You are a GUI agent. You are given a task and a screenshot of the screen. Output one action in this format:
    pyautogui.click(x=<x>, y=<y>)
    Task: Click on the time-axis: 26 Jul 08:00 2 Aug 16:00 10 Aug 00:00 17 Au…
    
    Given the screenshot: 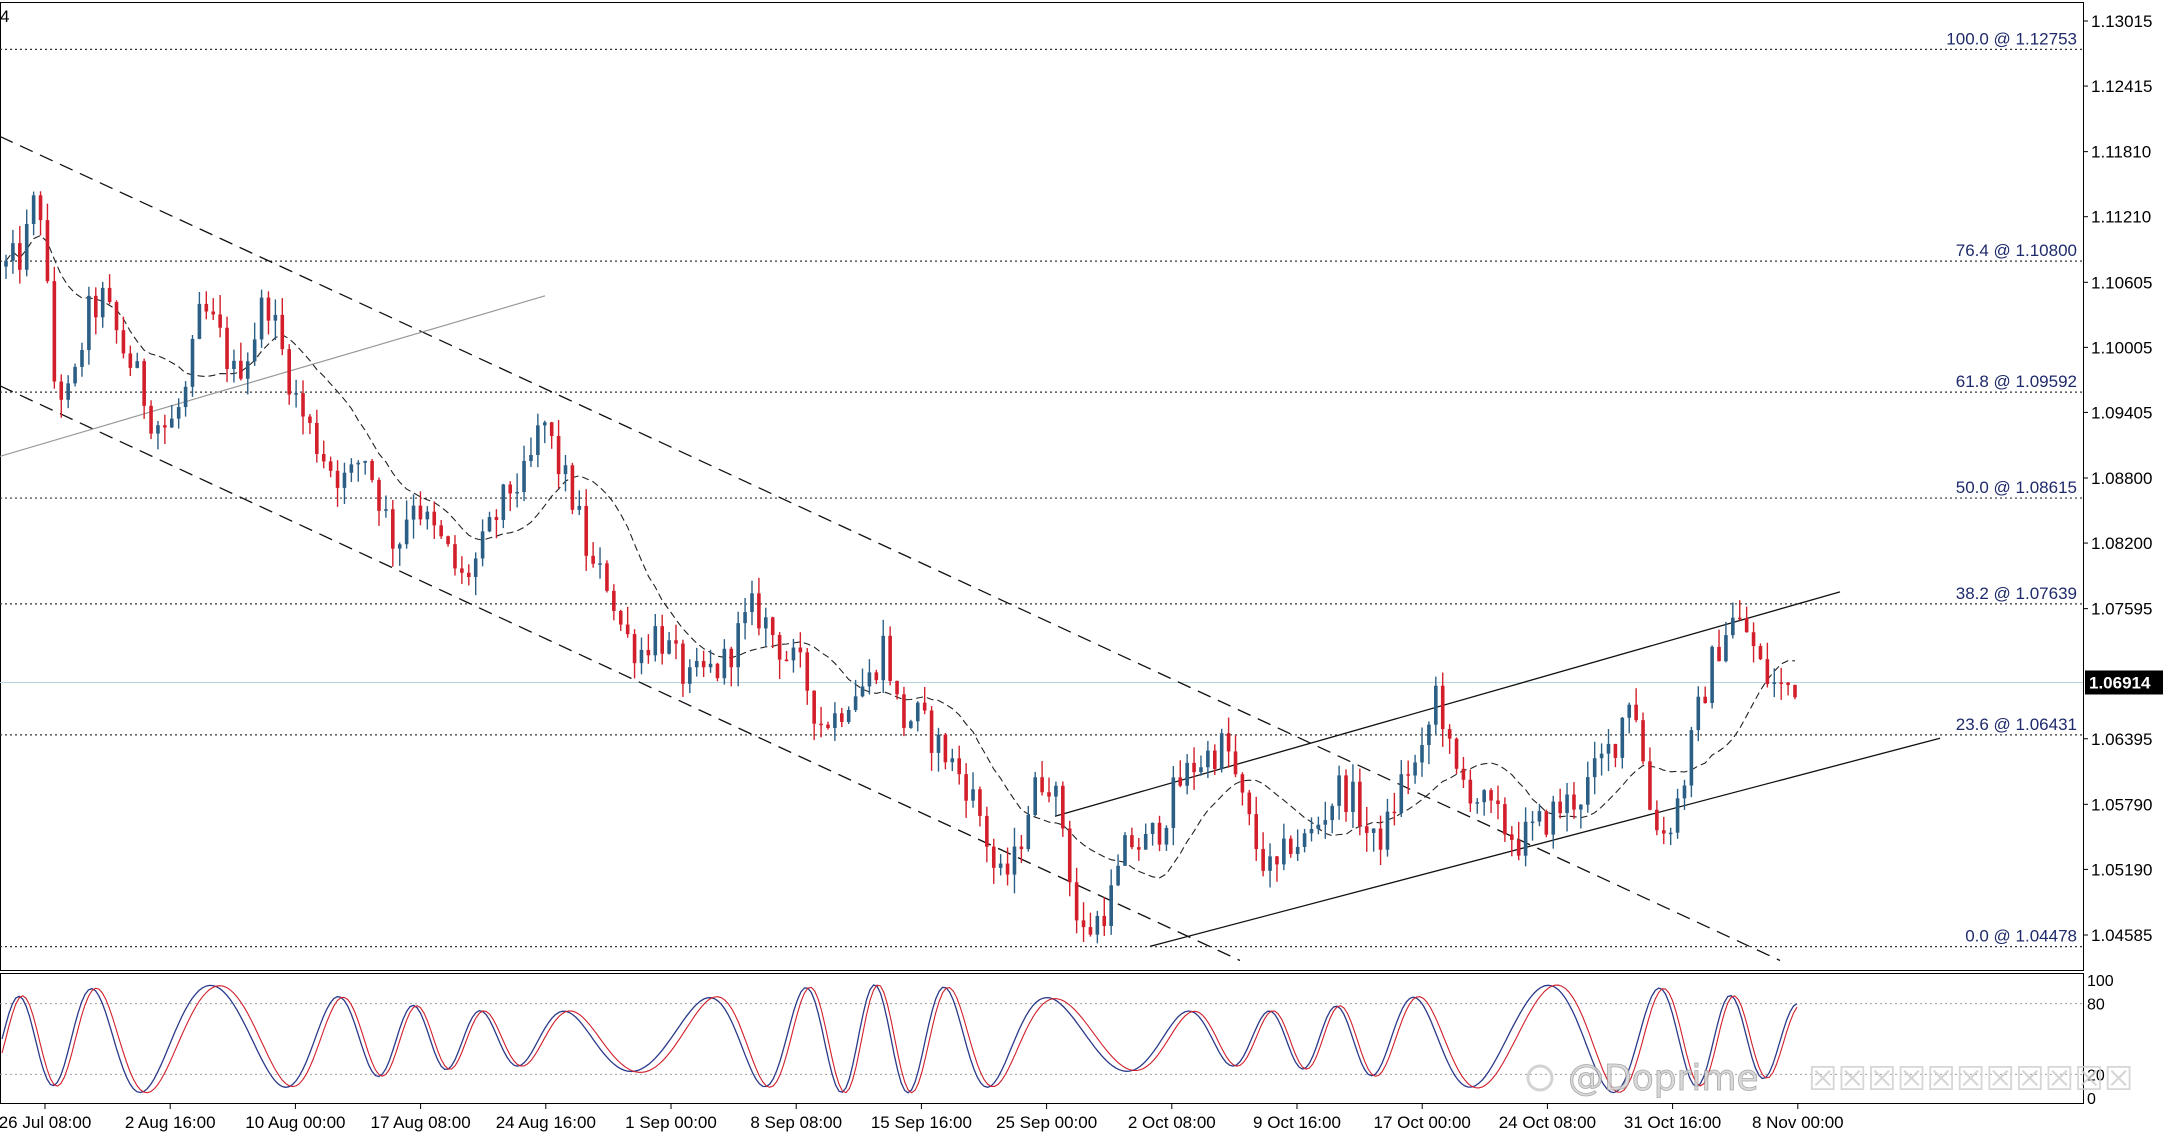 What is the action you would take?
    pyautogui.click(x=922, y=1118)
    